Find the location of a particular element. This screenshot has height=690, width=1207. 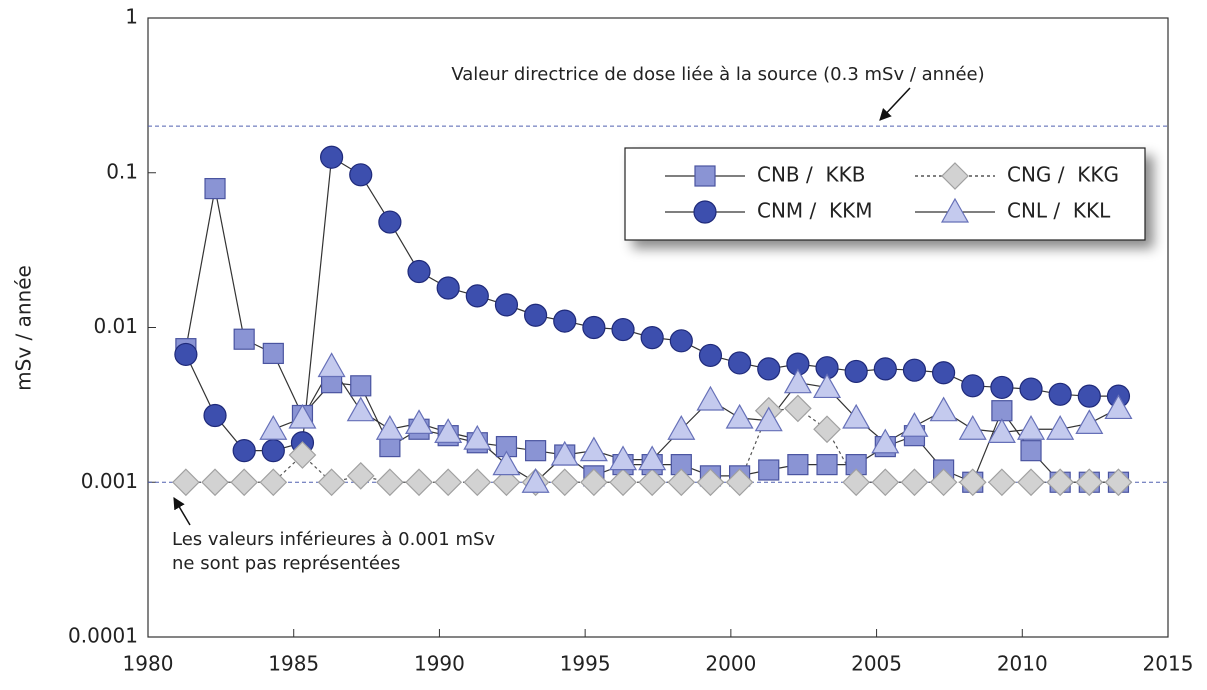

legend-box is located at coordinates (885, 194).